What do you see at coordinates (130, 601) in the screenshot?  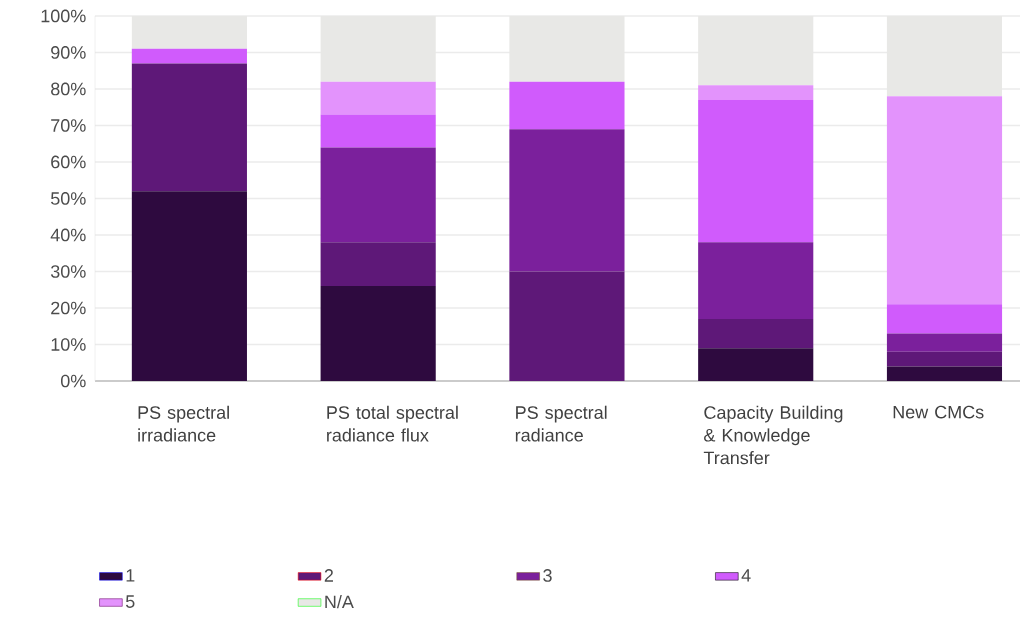 I see `legend-label: 5` at bounding box center [130, 601].